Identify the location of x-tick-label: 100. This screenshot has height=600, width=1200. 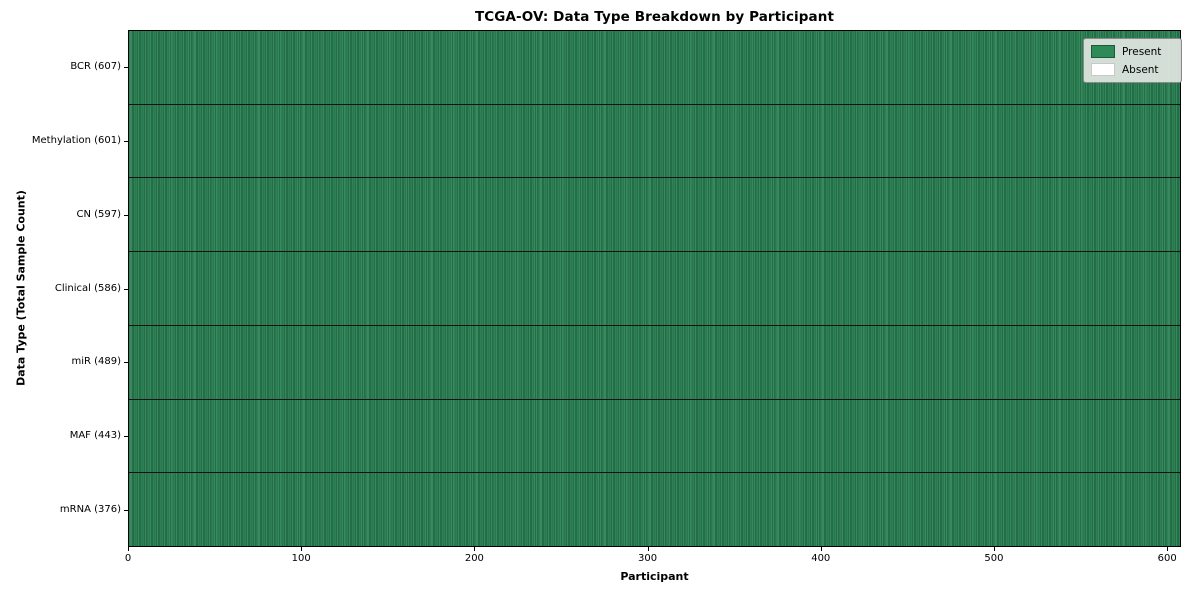
(301, 558).